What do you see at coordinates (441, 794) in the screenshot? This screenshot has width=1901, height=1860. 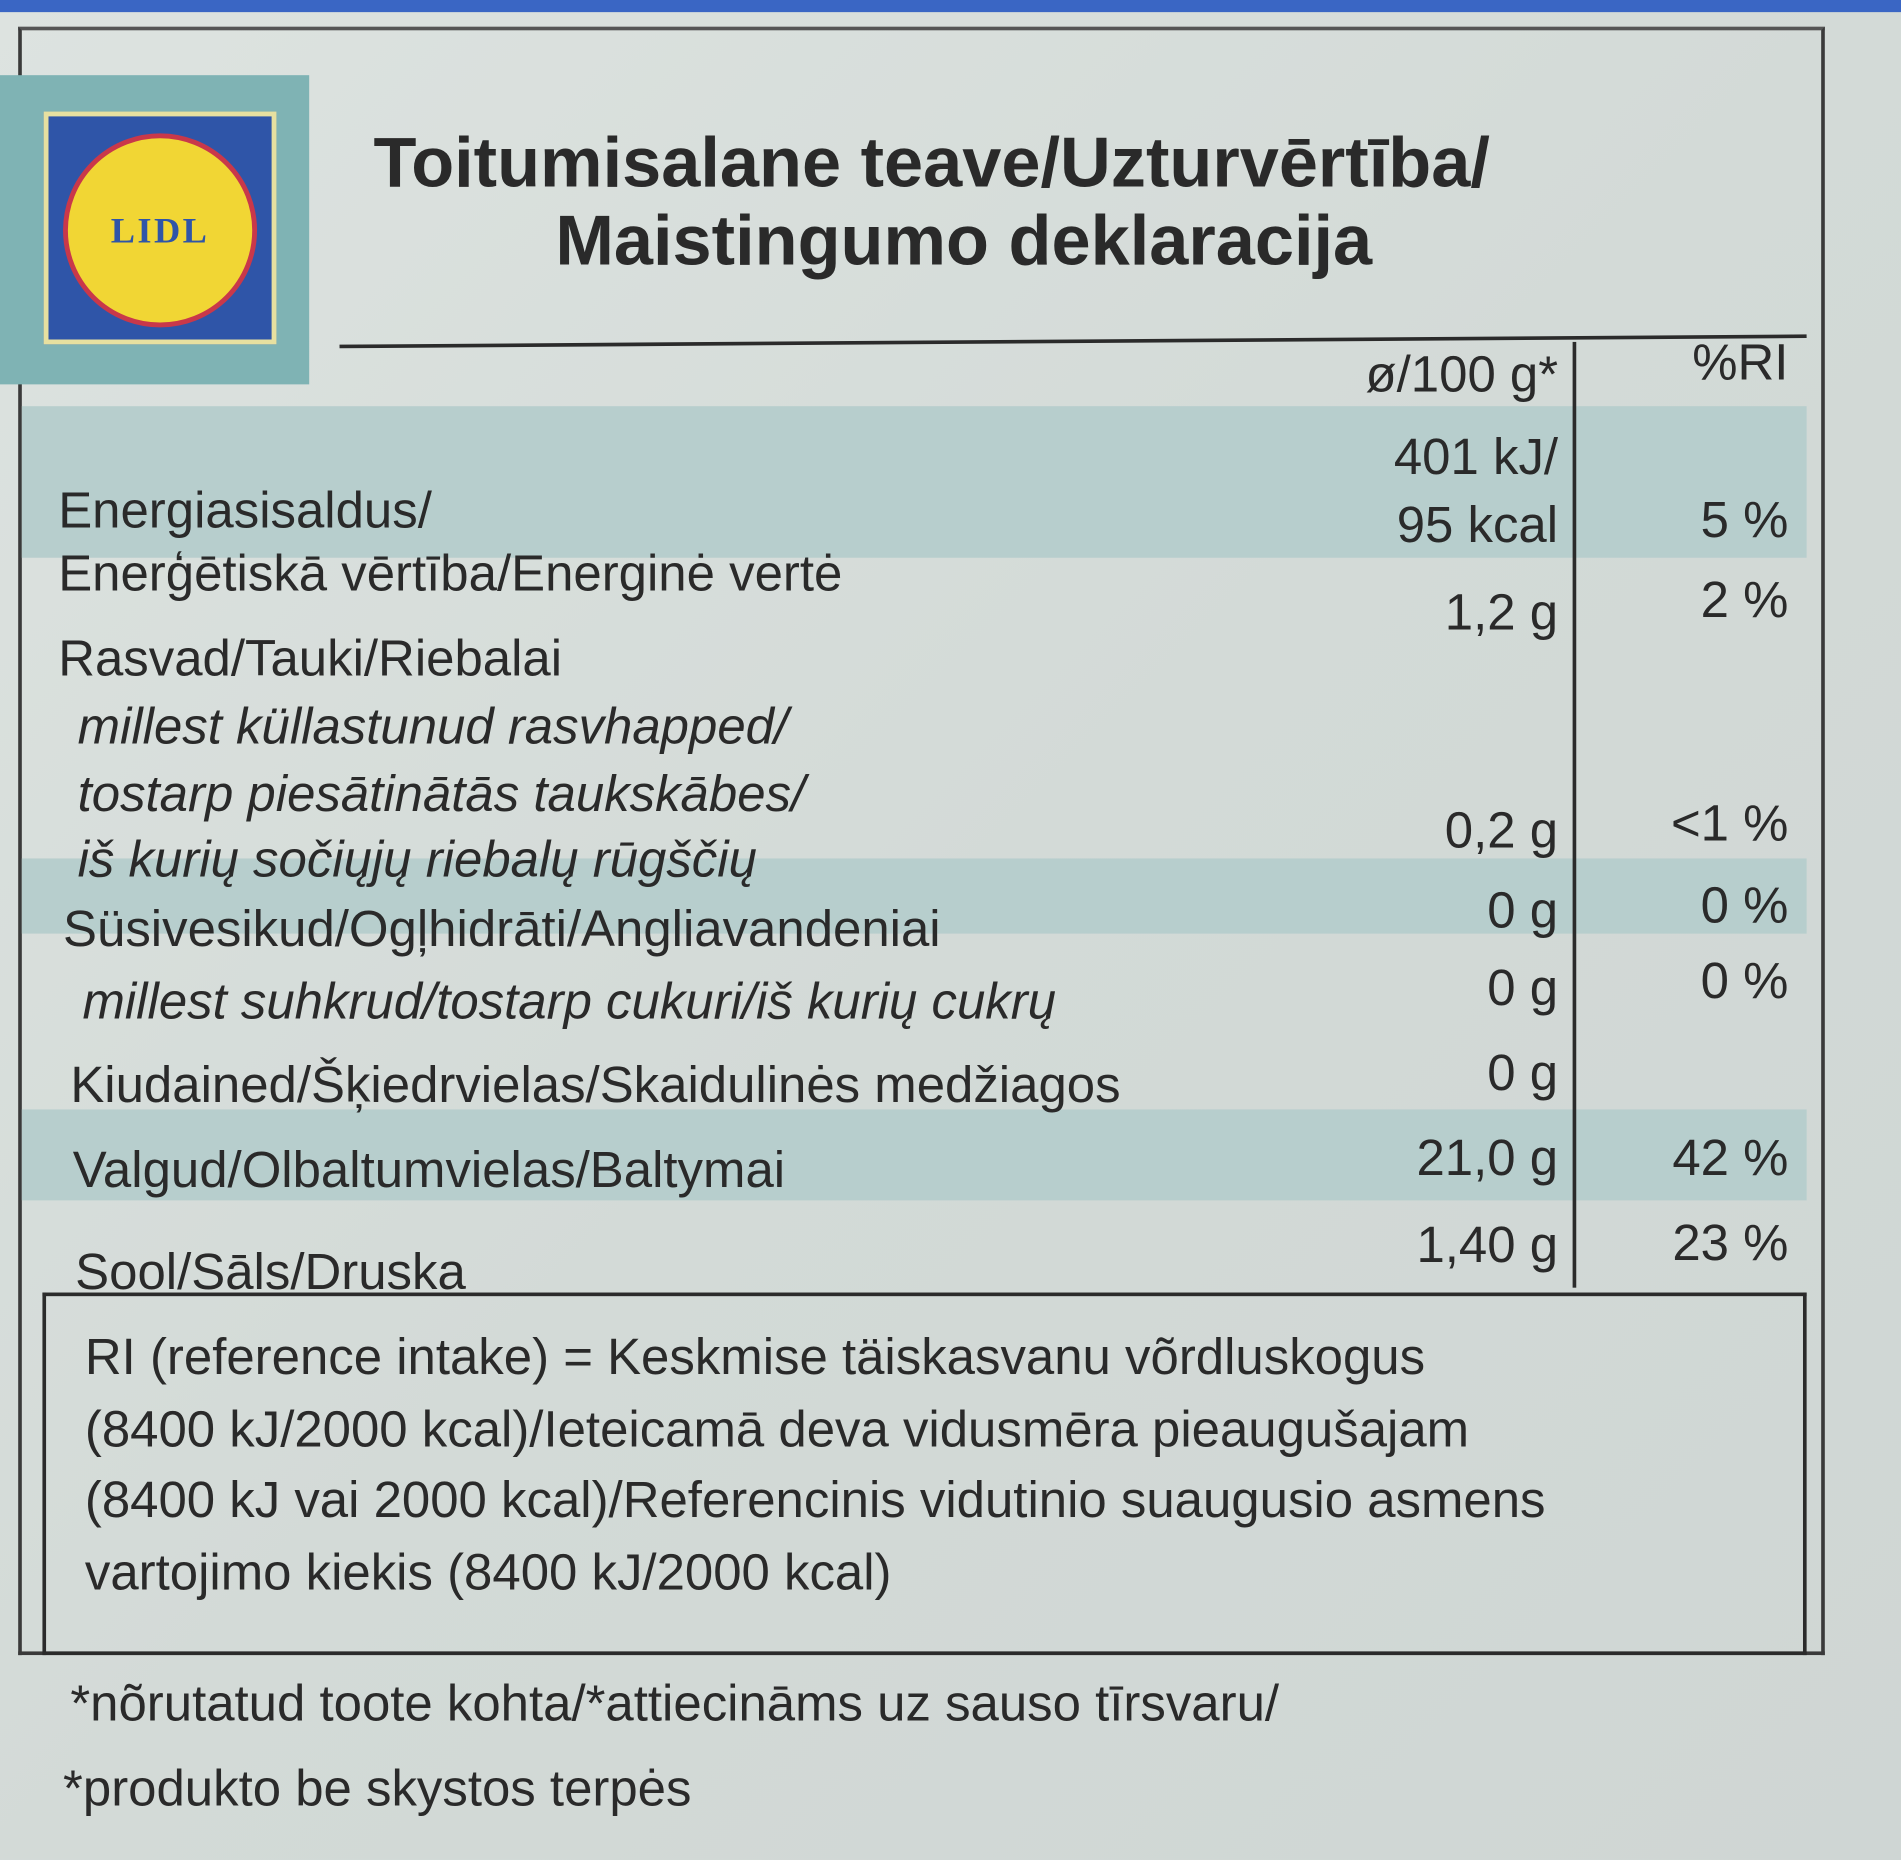 I see `row-label: tostarp piesātinātās taukskābes/` at bounding box center [441, 794].